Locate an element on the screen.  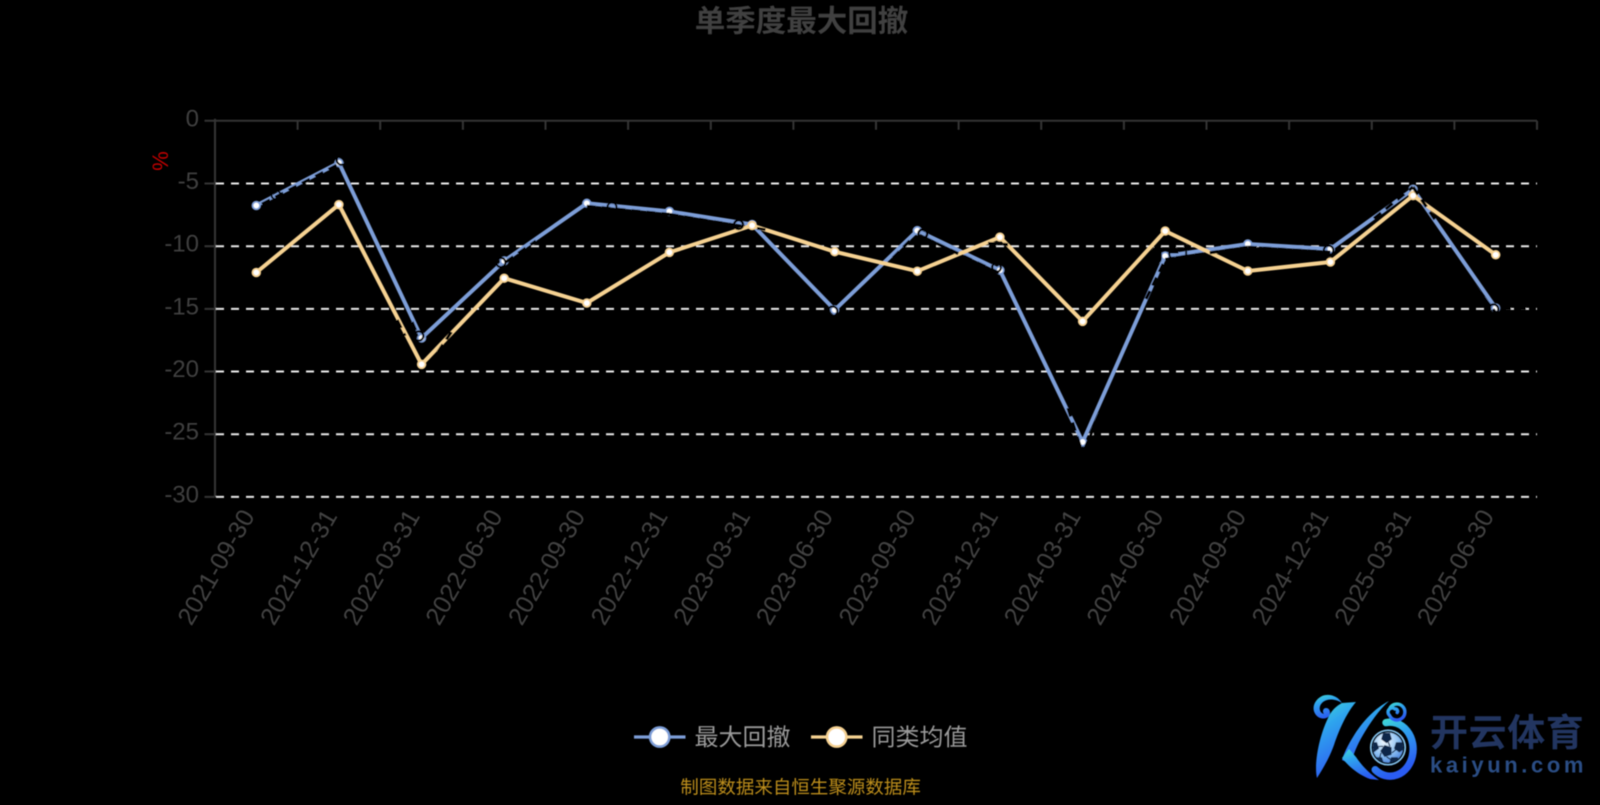
svg-text: -25 is located at coordinates (181, 432).